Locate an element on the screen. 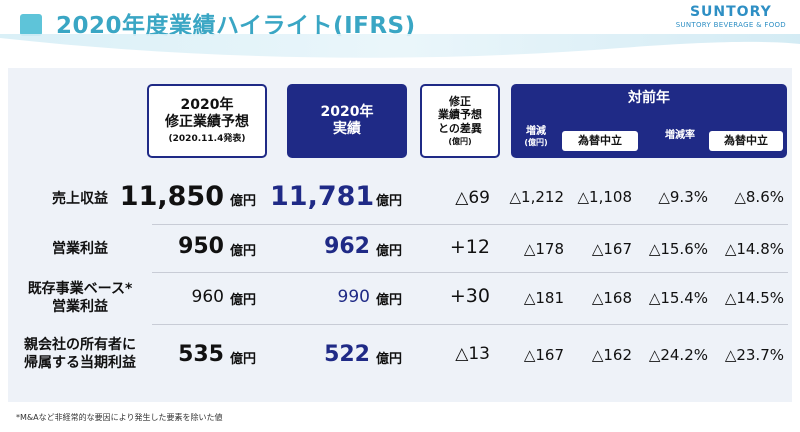 Image resolution: width=800 pixels, height=432 pixels. row-label: 営業利益 is located at coordinates (80, 249).